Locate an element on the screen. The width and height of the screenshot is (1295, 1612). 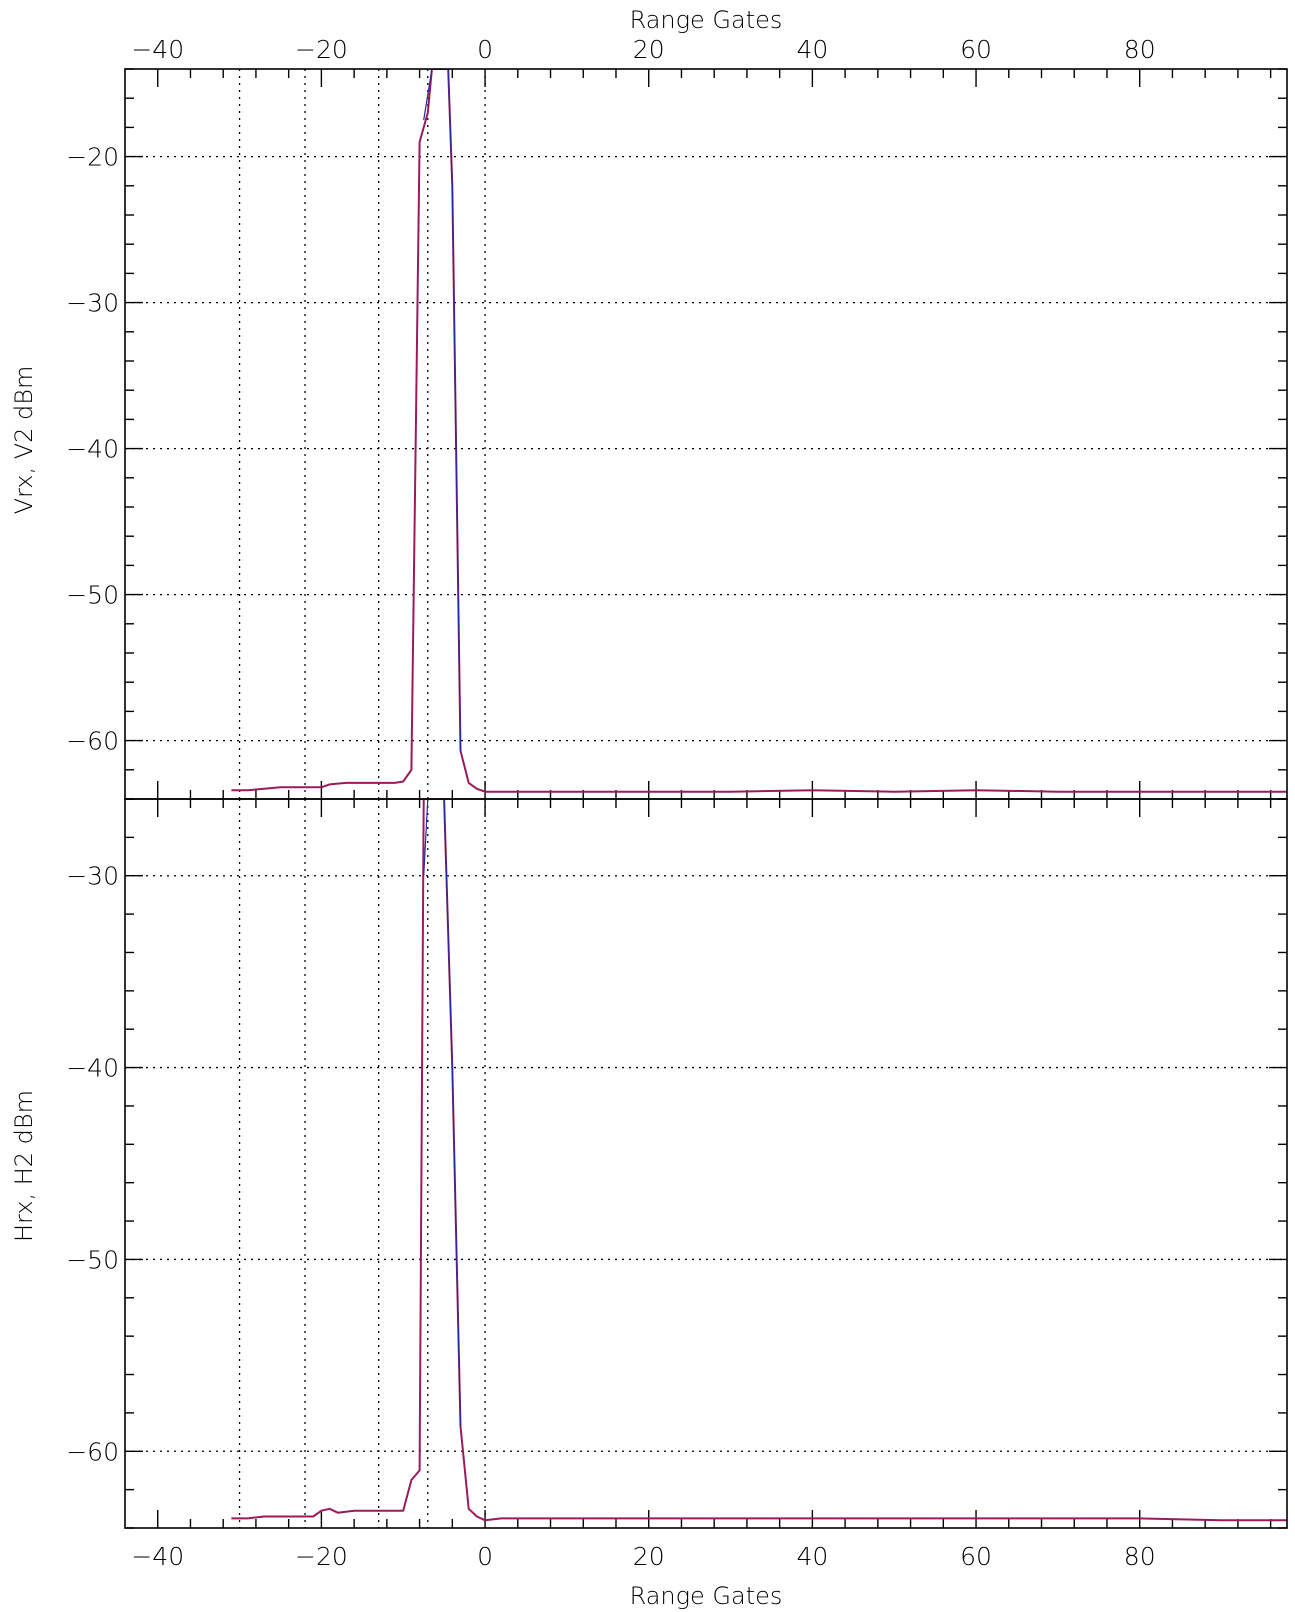
y-tick-label: −20 is located at coordinates (92, 157).